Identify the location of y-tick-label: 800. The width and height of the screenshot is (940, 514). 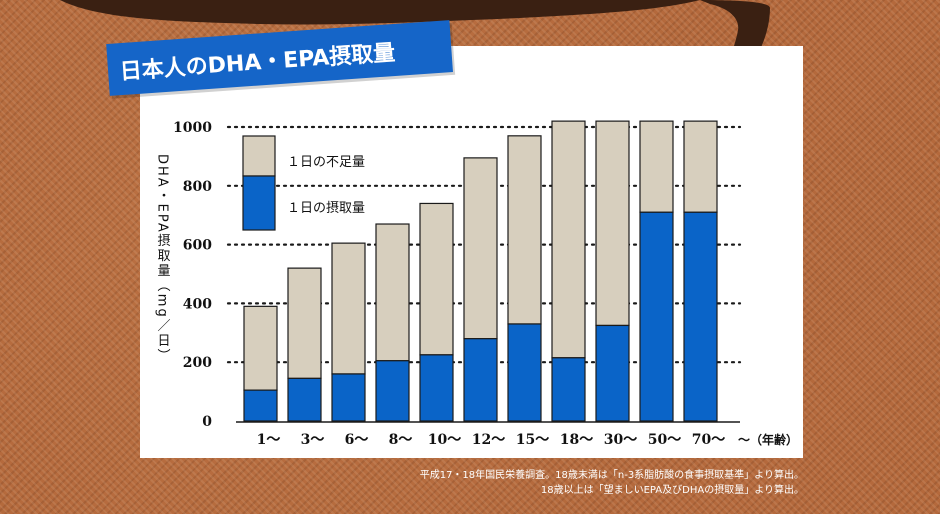
(197, 187).